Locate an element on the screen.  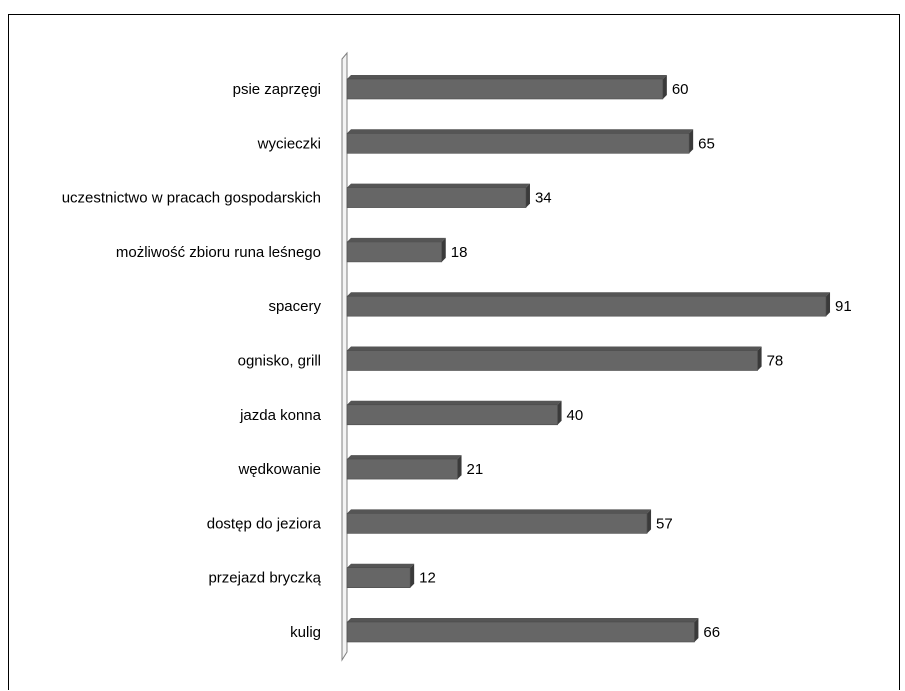
category-label: przejazd bryczką is located at coordinates (264, 578).